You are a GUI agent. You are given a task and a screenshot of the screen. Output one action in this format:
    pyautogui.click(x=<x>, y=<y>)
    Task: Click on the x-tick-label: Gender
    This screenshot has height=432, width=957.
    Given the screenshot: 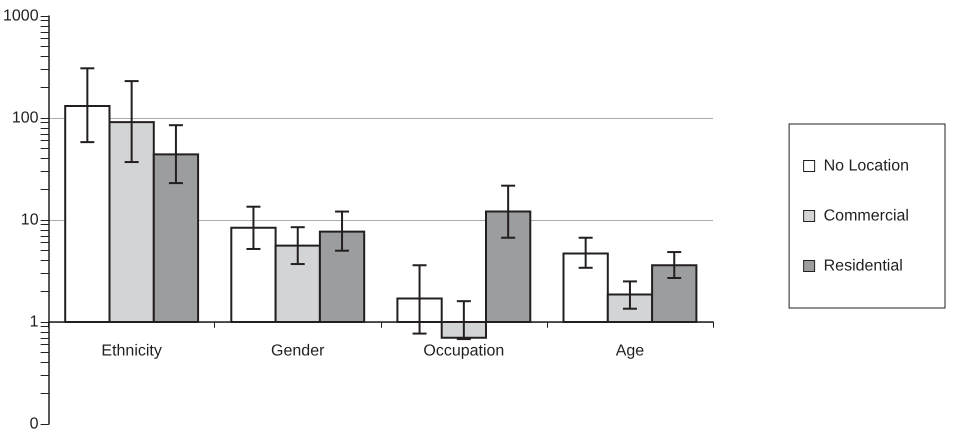 What is the action you would take?
    pyautogui.click(x=298, y=351)
    